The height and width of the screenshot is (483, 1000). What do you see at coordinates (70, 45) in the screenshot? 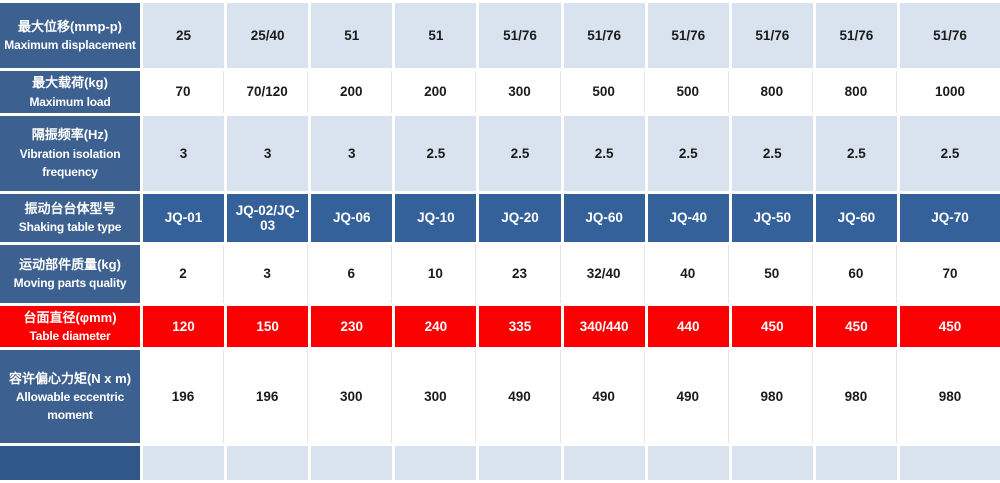
I see `row-label-en: Maximum displacement` at bounding box center [70, 45].